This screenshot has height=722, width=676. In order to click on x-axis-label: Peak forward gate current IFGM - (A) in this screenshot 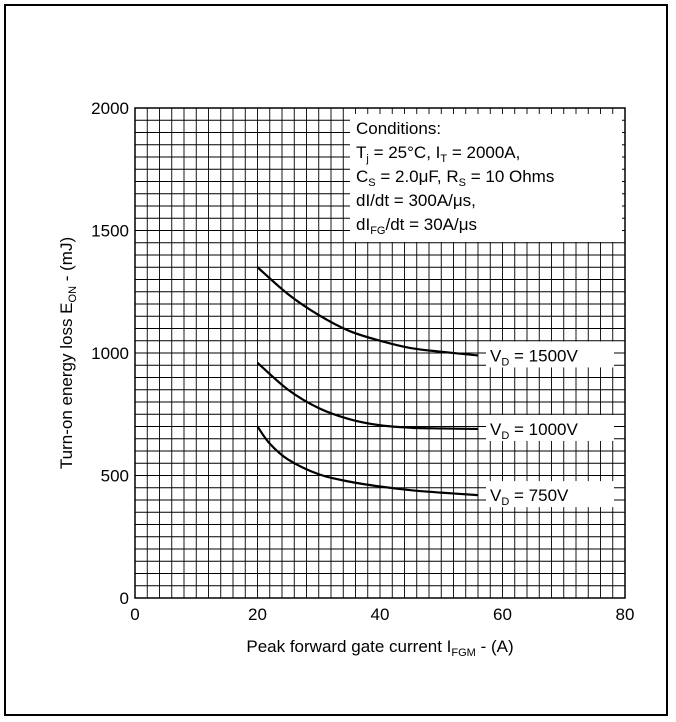, I will do `click(379, 648)`.